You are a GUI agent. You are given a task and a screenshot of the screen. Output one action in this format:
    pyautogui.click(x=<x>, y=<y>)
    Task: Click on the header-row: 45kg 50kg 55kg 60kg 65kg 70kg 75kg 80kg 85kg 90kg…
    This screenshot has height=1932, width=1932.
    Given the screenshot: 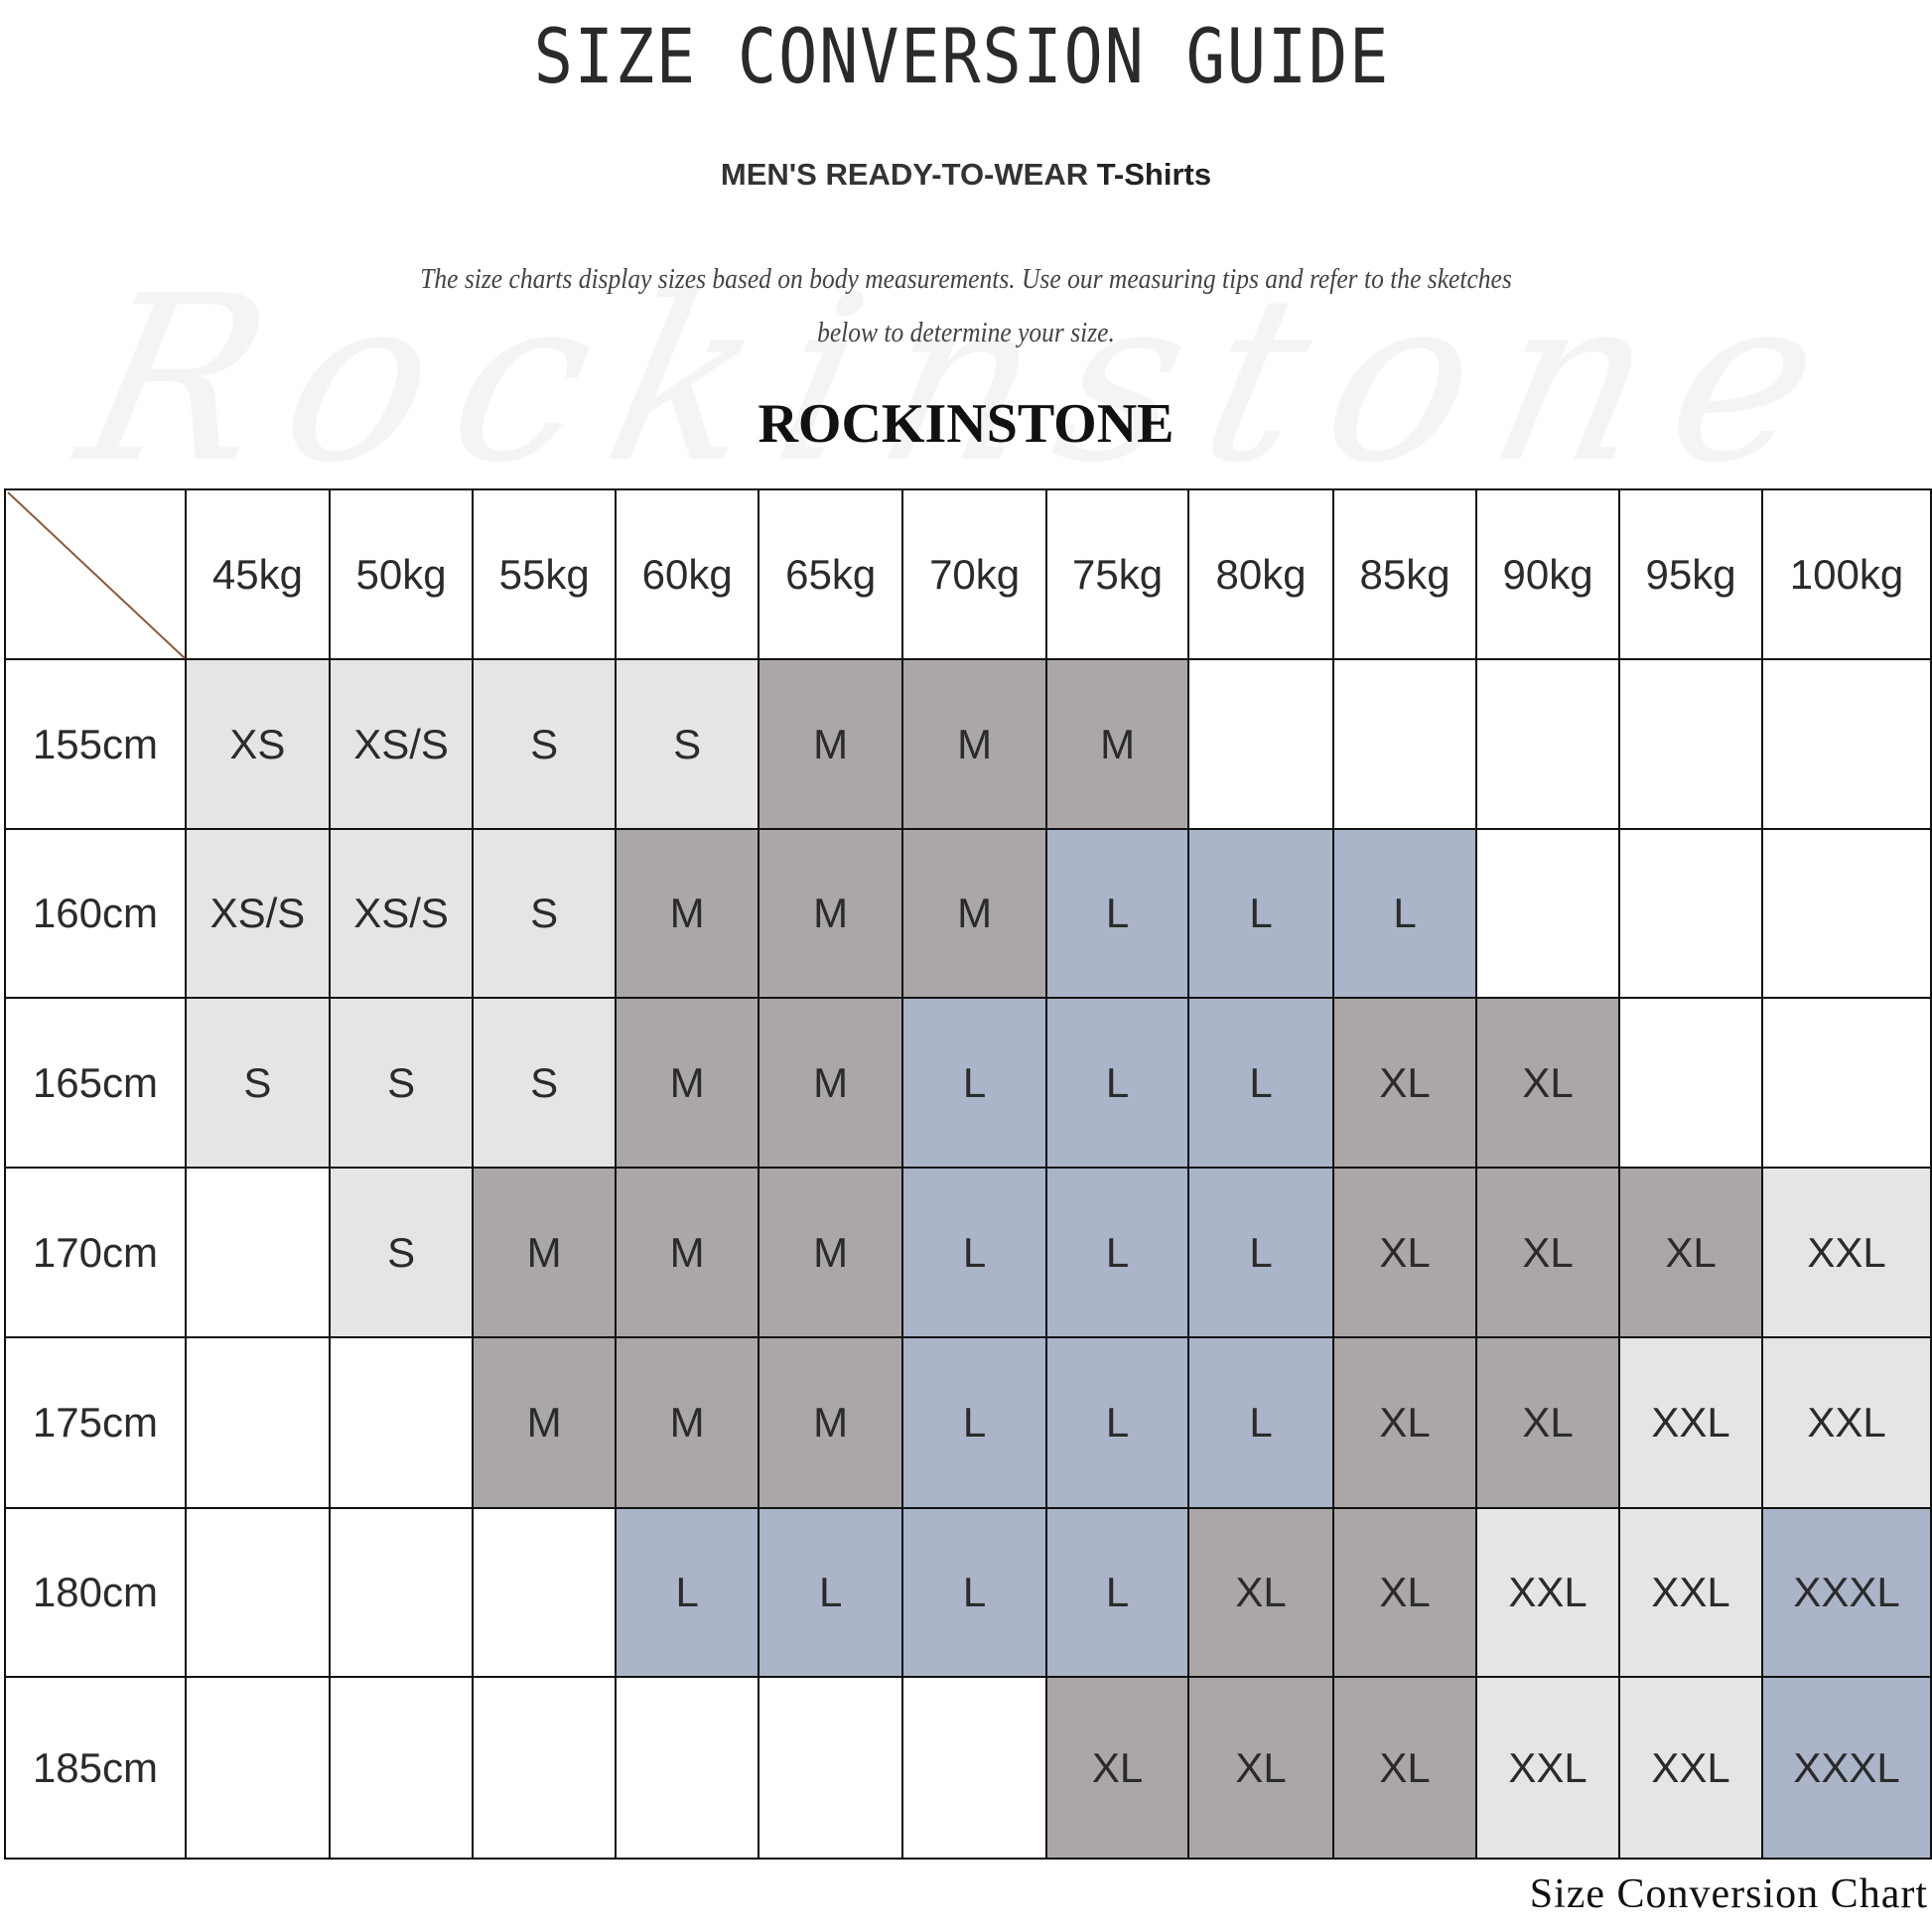 What is the action you would take?
    pyautogui.click(x=968, y=574)
    